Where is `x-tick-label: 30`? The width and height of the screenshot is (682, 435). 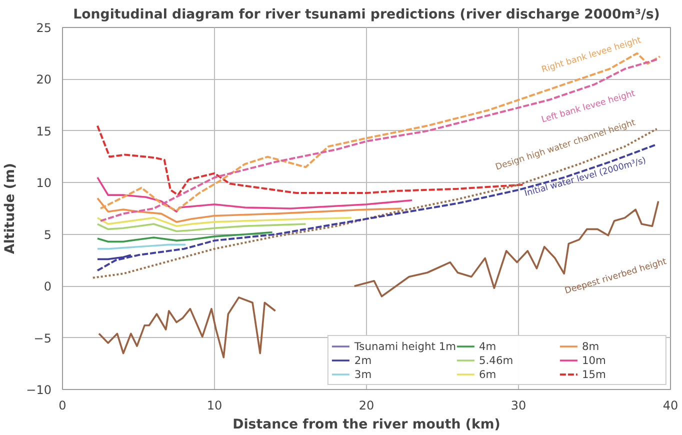 x-tick-label: 30 is located at coordinates (518, 405).